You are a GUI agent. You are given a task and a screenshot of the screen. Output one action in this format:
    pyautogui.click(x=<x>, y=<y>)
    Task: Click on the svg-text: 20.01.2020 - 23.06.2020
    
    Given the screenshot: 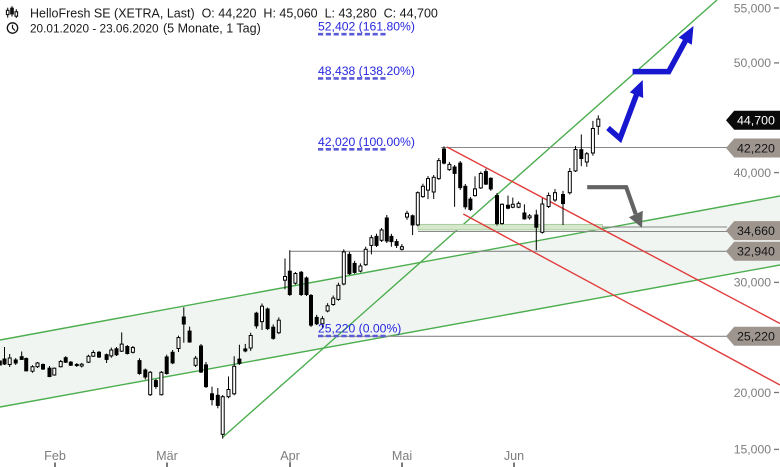 What is the action you would take?
    pyautogui.click(x=94, y=29)
    